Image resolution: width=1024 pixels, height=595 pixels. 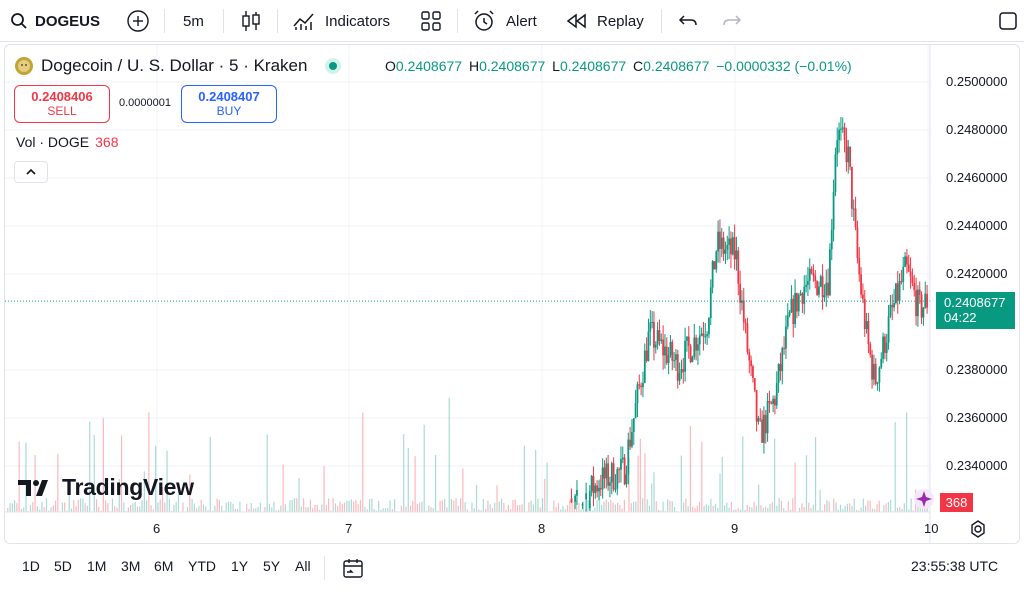 I want to click on range-button-1y: 1Y, so click(x=240, y=566).